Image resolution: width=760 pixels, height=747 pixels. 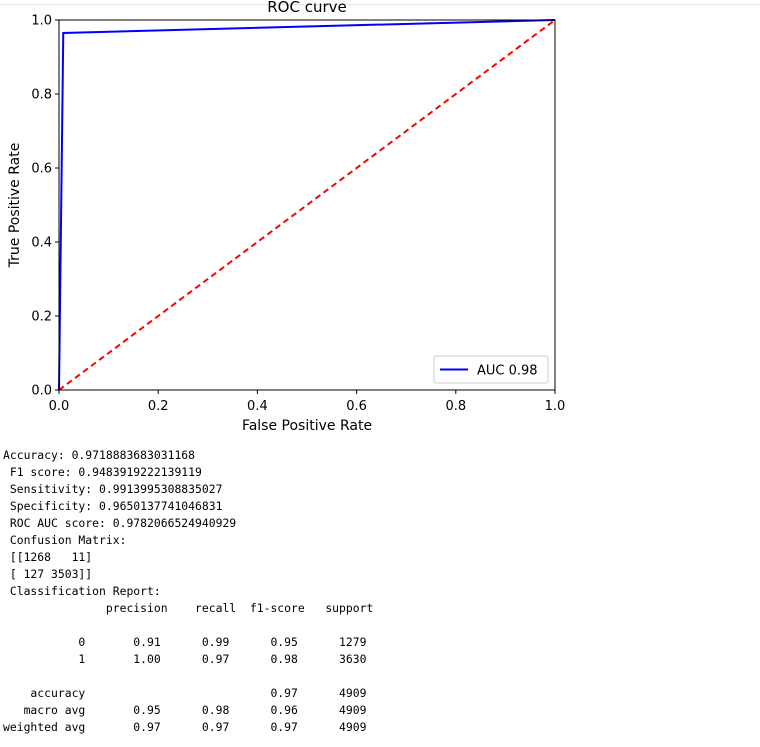 I want to click on output-line: Classification Report:, so click(x=82, y=591).